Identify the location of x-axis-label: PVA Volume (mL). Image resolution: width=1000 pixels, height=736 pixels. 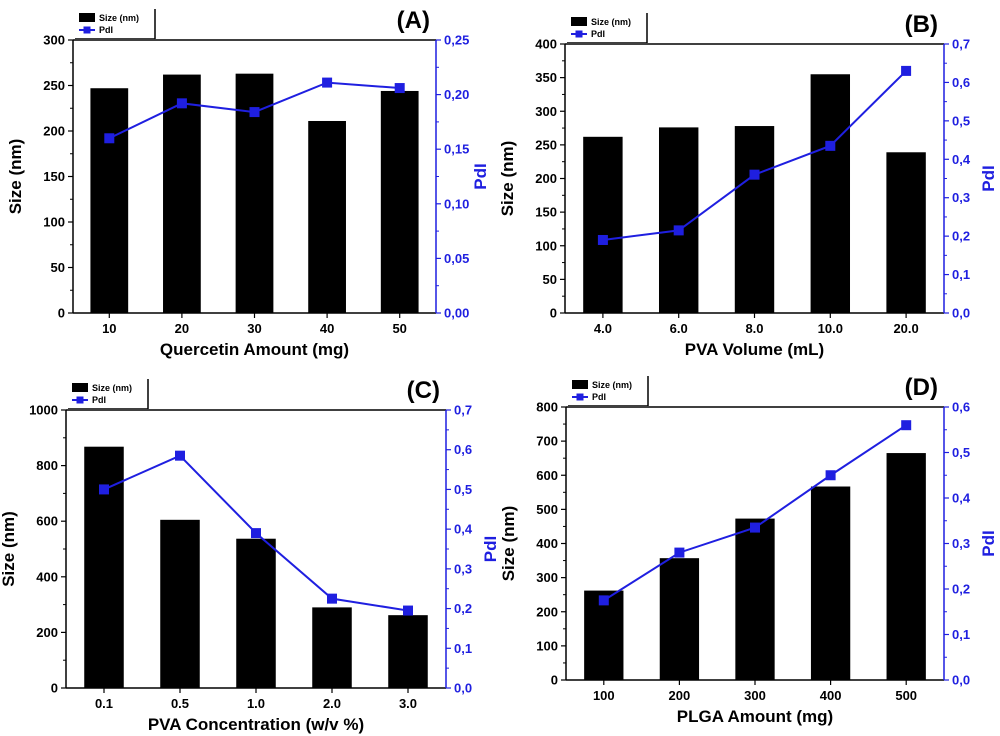
(754, 349).